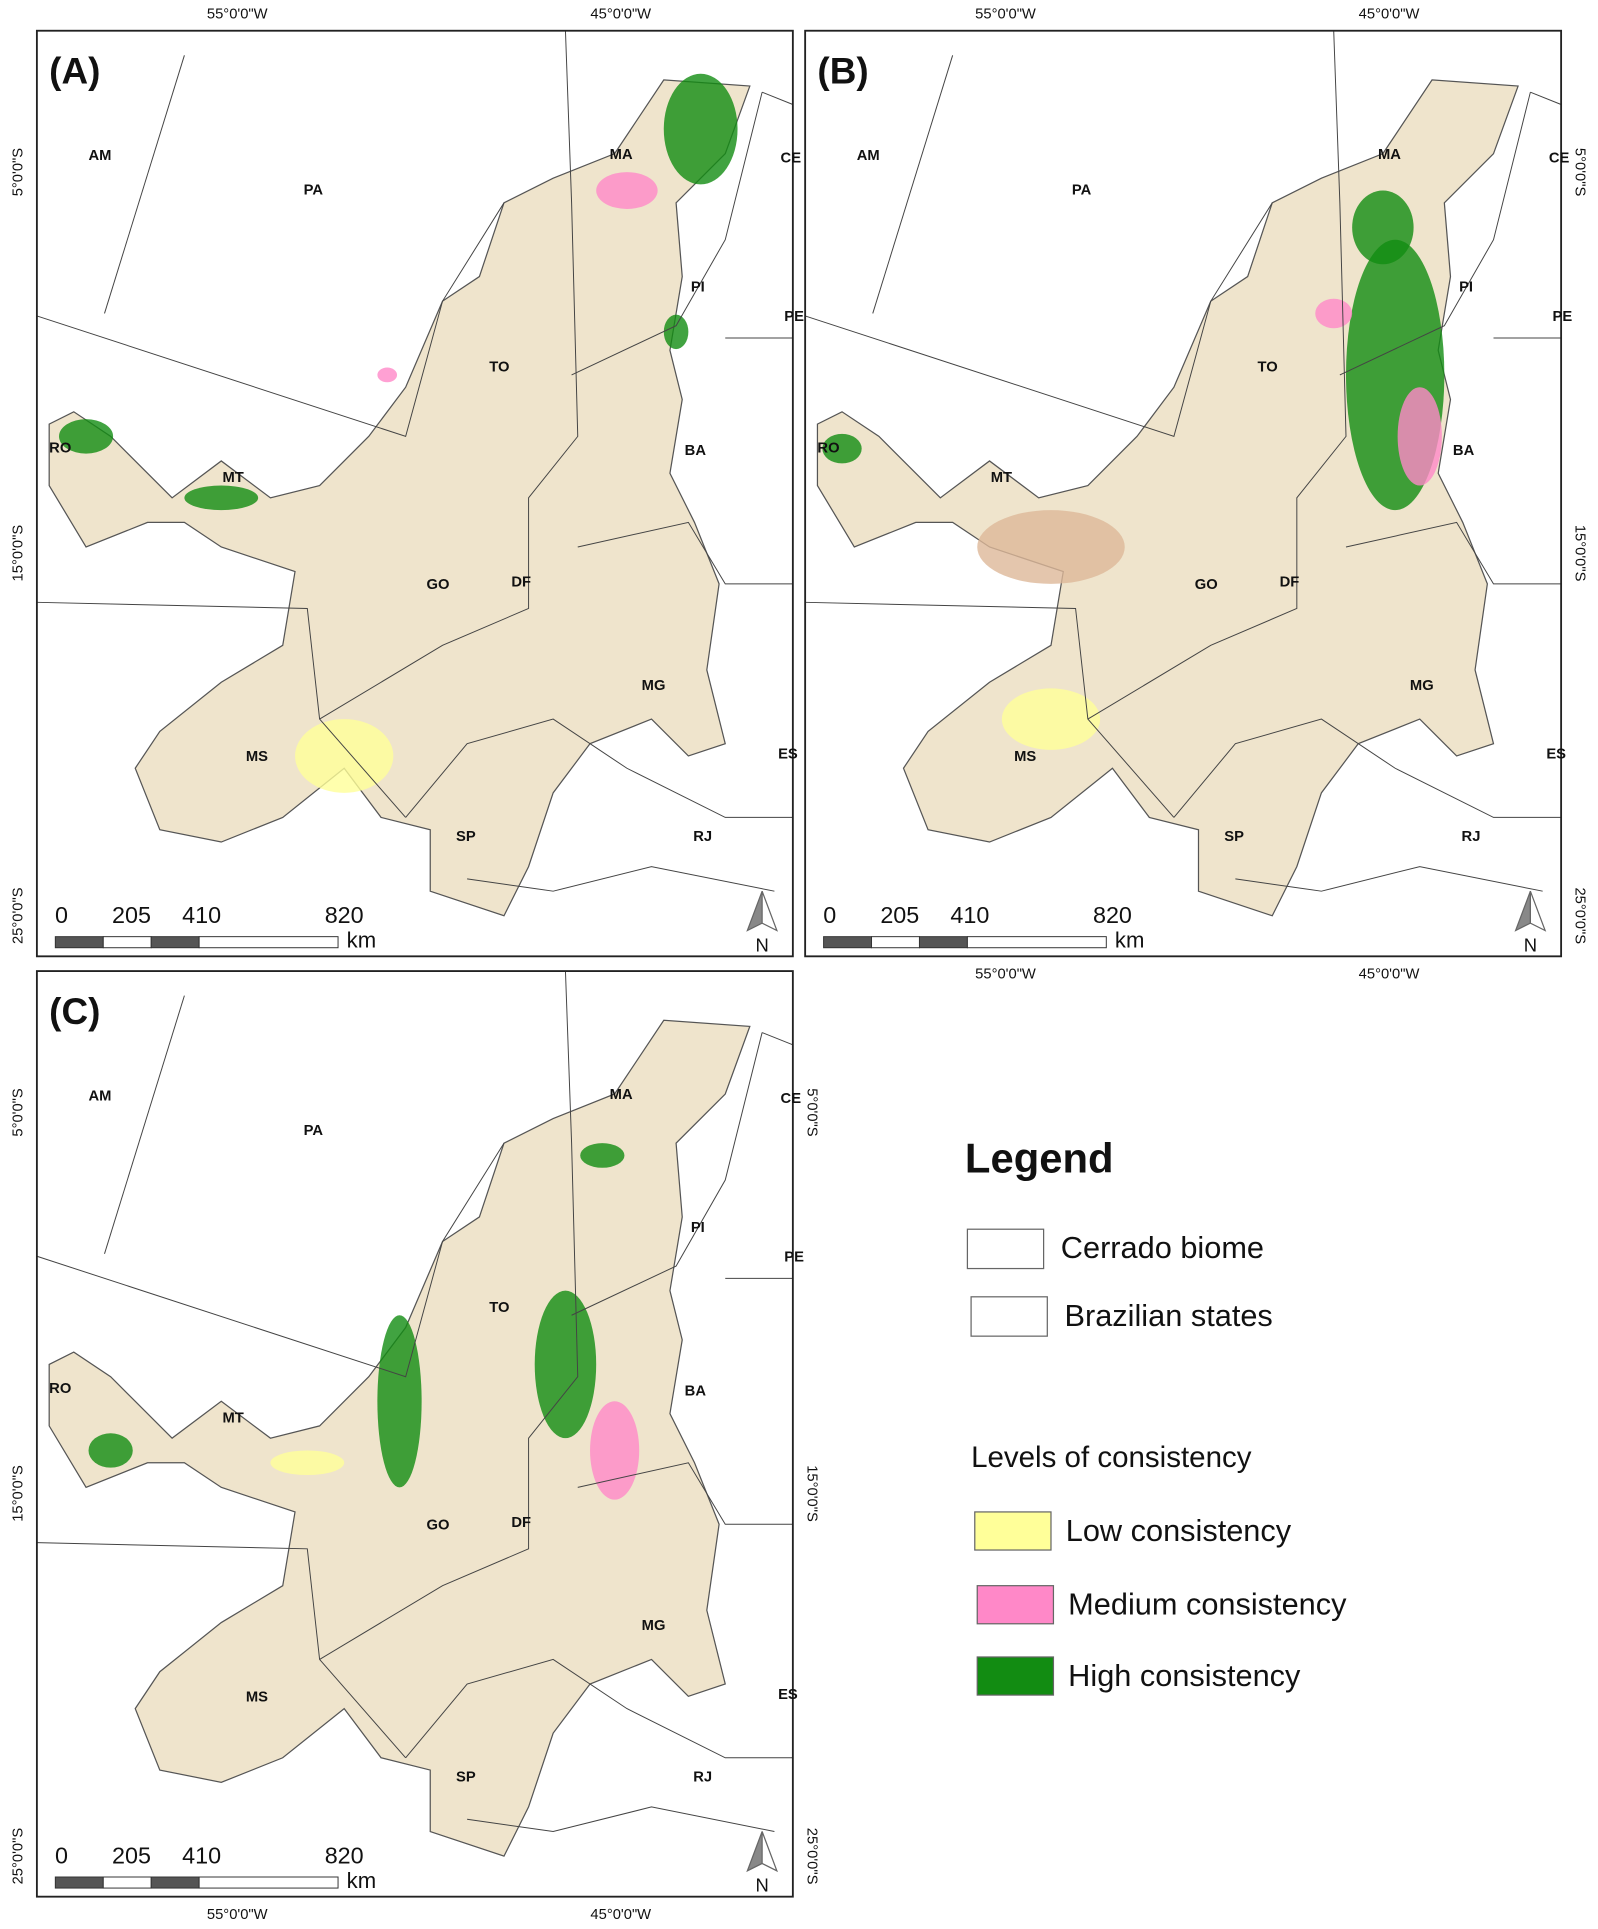  What do you see at coordinates (1466, 288) in the screenshot?
I see `state-label: PI` at bounding box center [1466, 288].